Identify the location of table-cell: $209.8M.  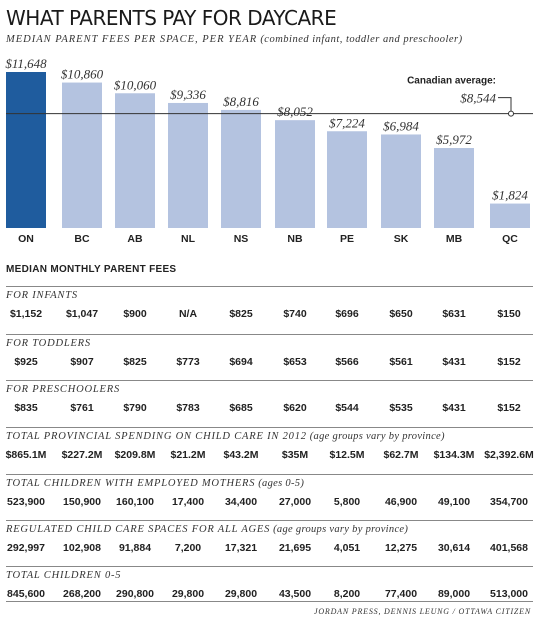
(135, 455).